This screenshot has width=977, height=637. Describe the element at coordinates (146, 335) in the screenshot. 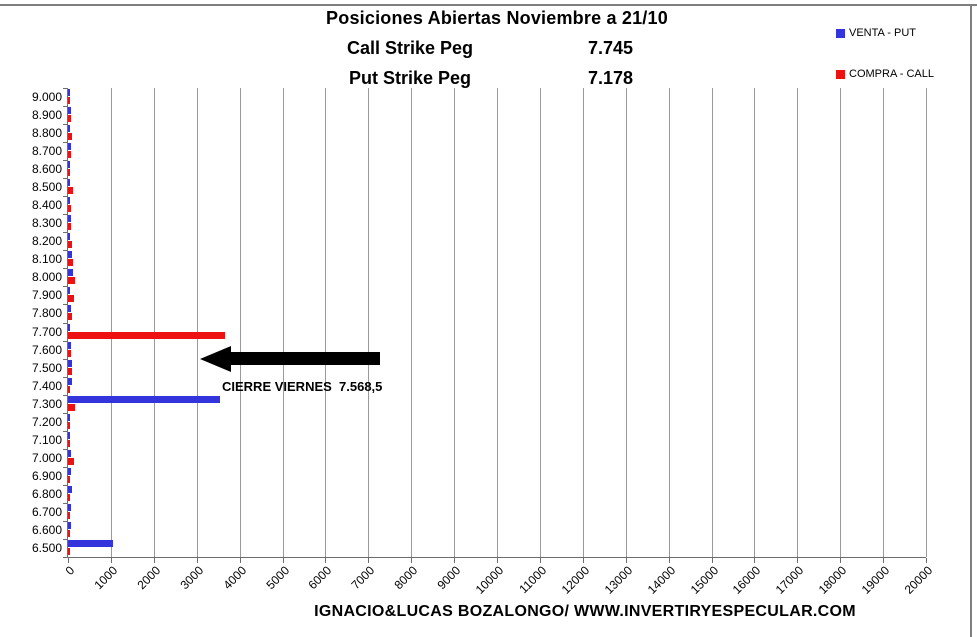

I see `bar-compra-call-7.700` at that location.